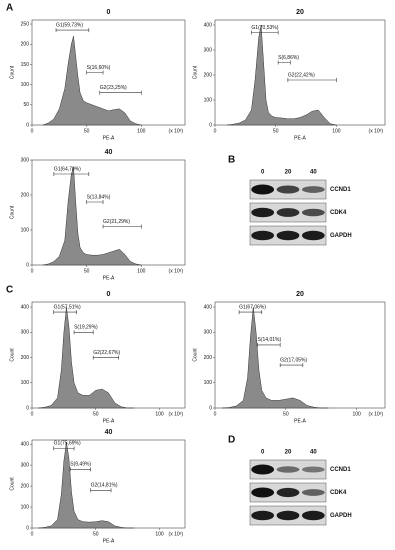 Image resolution: width=395 pixels, height=550 pixels. Describe the element at coordinates (113, 88) in the screenshot. I see `gate-label: G2(23,25%)` at that location.